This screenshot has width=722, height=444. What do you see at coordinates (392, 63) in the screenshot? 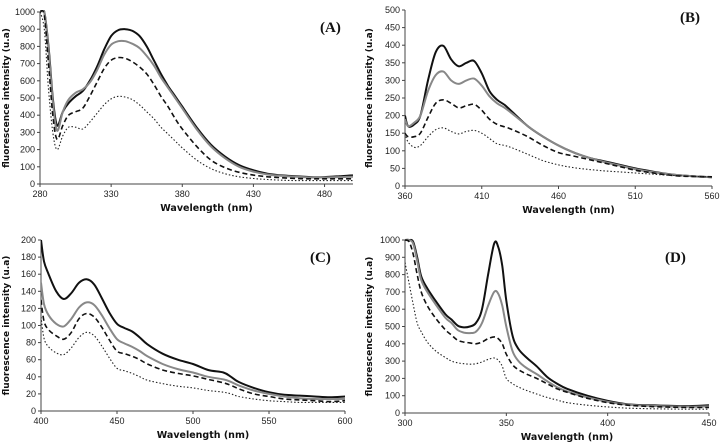
I see `y-tick-label: 350` at bounding box center [392, 63].